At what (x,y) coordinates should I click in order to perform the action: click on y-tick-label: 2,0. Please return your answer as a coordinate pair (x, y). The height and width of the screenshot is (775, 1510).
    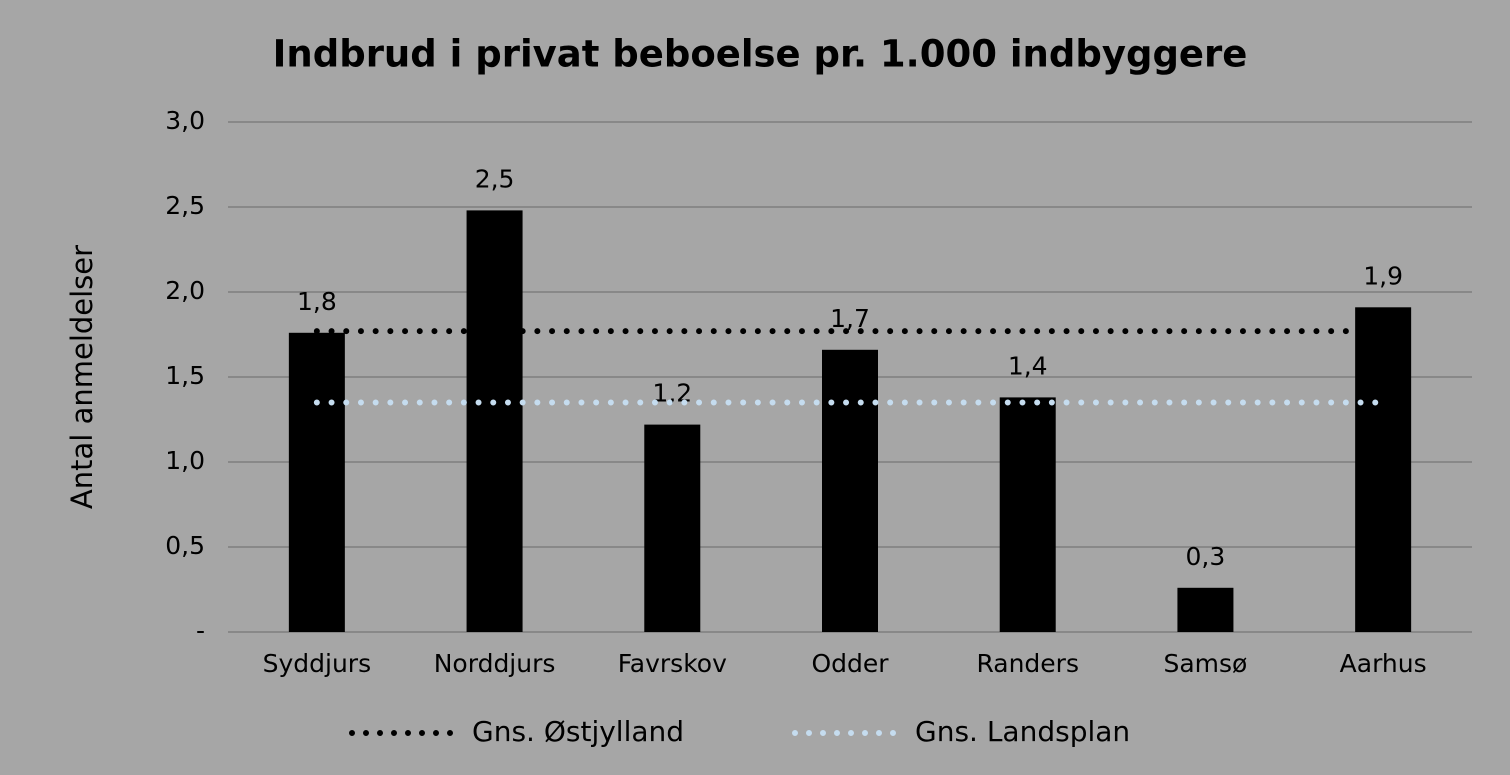
    Looking at the image, I should click on (185, 290).